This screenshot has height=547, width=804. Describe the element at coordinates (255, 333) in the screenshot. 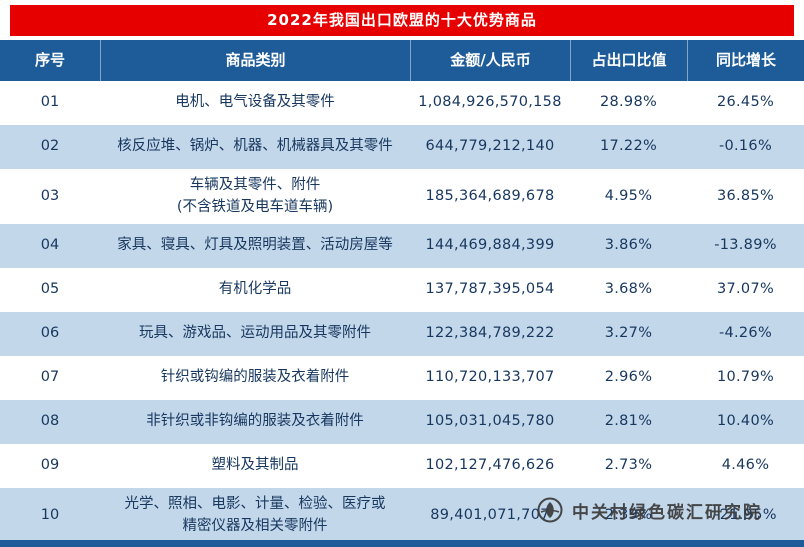

I see `row-category: 玩具、游戏品、运动用品及其零附件` at that location.